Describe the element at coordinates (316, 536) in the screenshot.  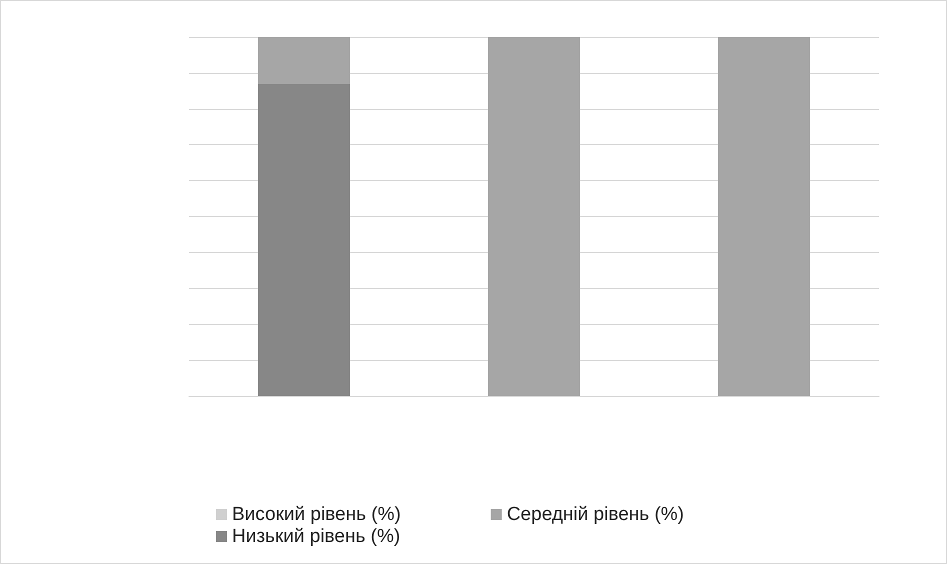
I see `legend-label: Низький рівень (%)` at that location.